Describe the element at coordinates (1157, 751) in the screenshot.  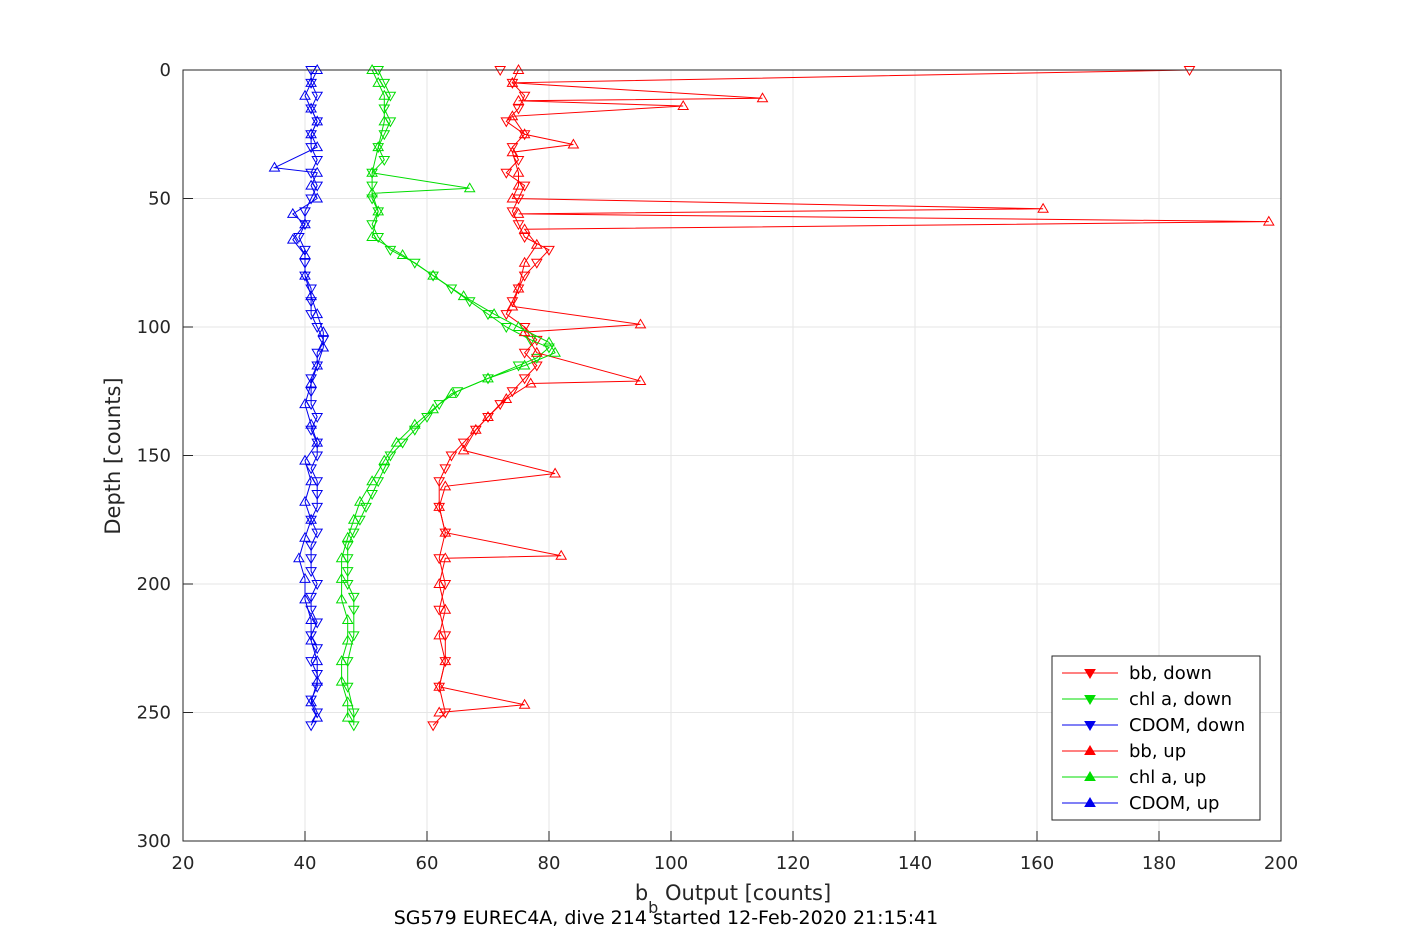
I see `legend-label: bb, up` at that location.